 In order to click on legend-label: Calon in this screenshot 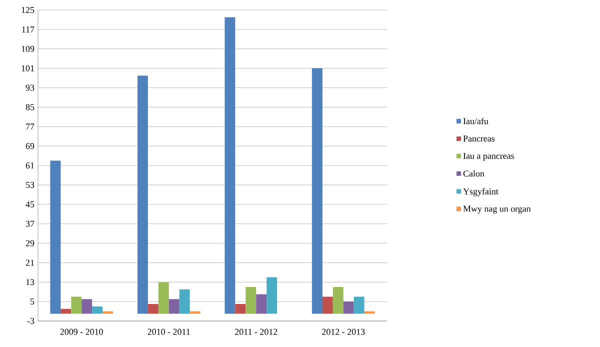, I will do `click(473, 173)`.